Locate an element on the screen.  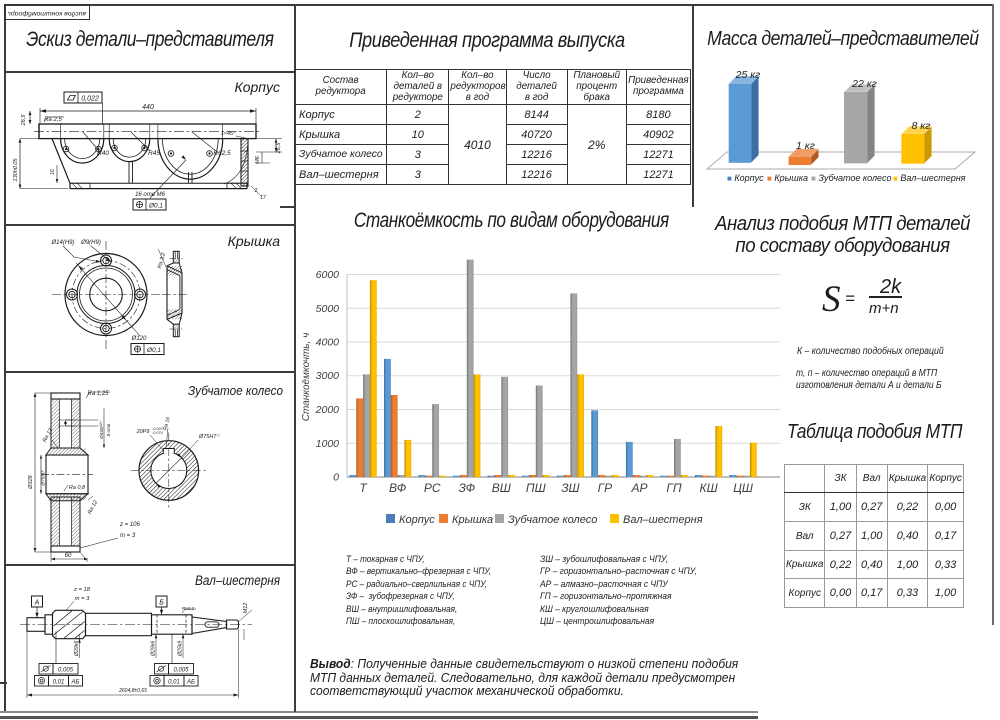
svg-text: z = 18 is located at coordinates (82, 590).